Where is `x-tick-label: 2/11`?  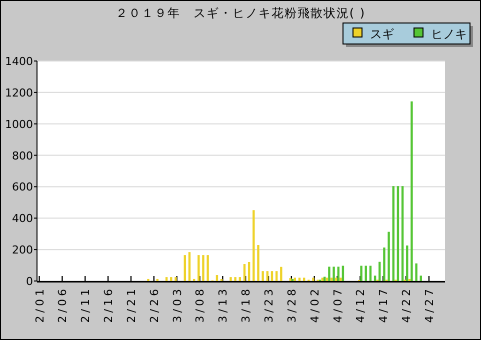 x-tick-label: 2/11 is located at coordinates (85, 304).